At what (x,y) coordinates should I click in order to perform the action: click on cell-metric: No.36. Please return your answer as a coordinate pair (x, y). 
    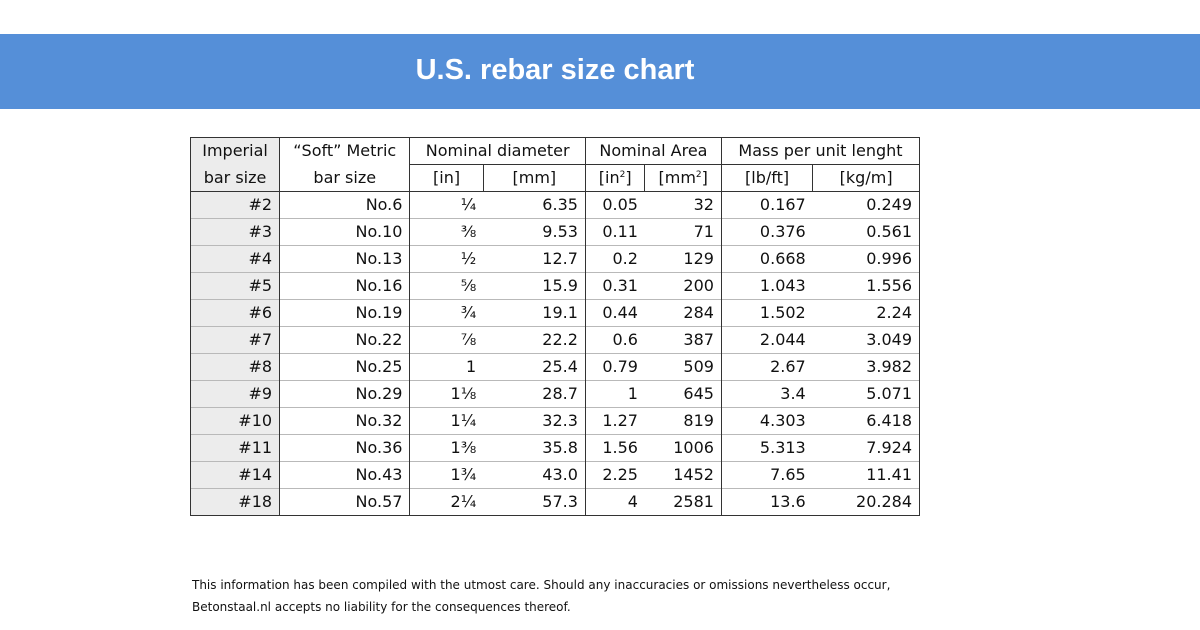
    Looking at the image, I should click on (345, 448).